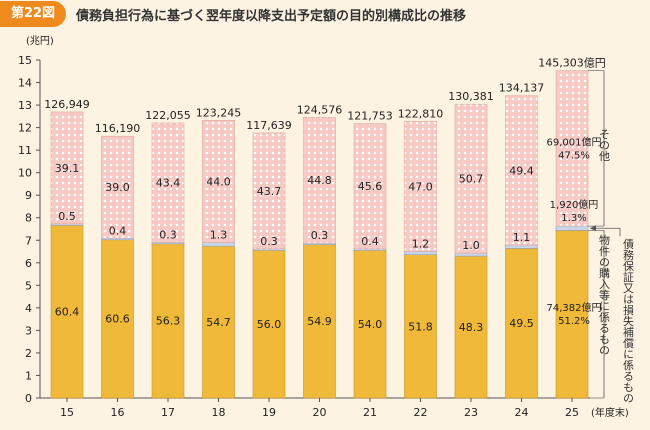 This screenshot has height=430, width=650. What do you see at coordinates (67, 412) in the screenshot?
I see `x-tick-label: 15` at bounding box center [67, 412].